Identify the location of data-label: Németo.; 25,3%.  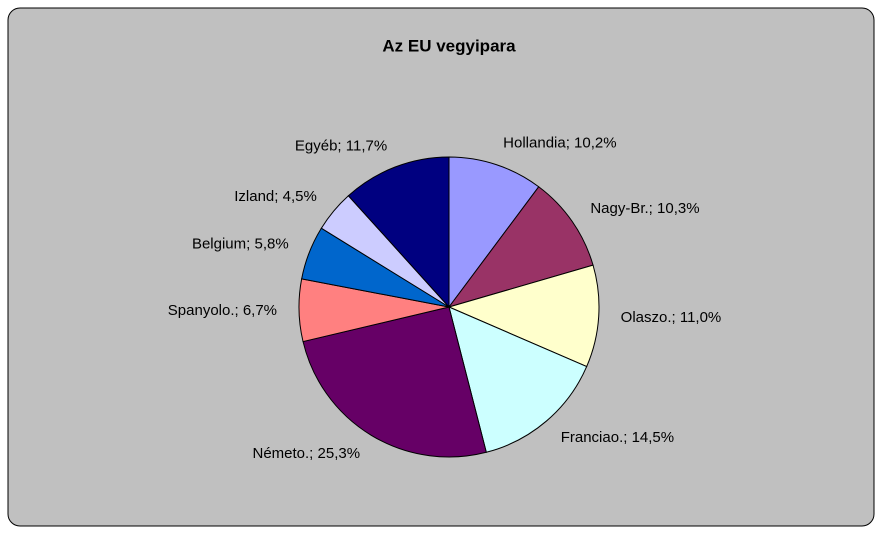
(306, 453).